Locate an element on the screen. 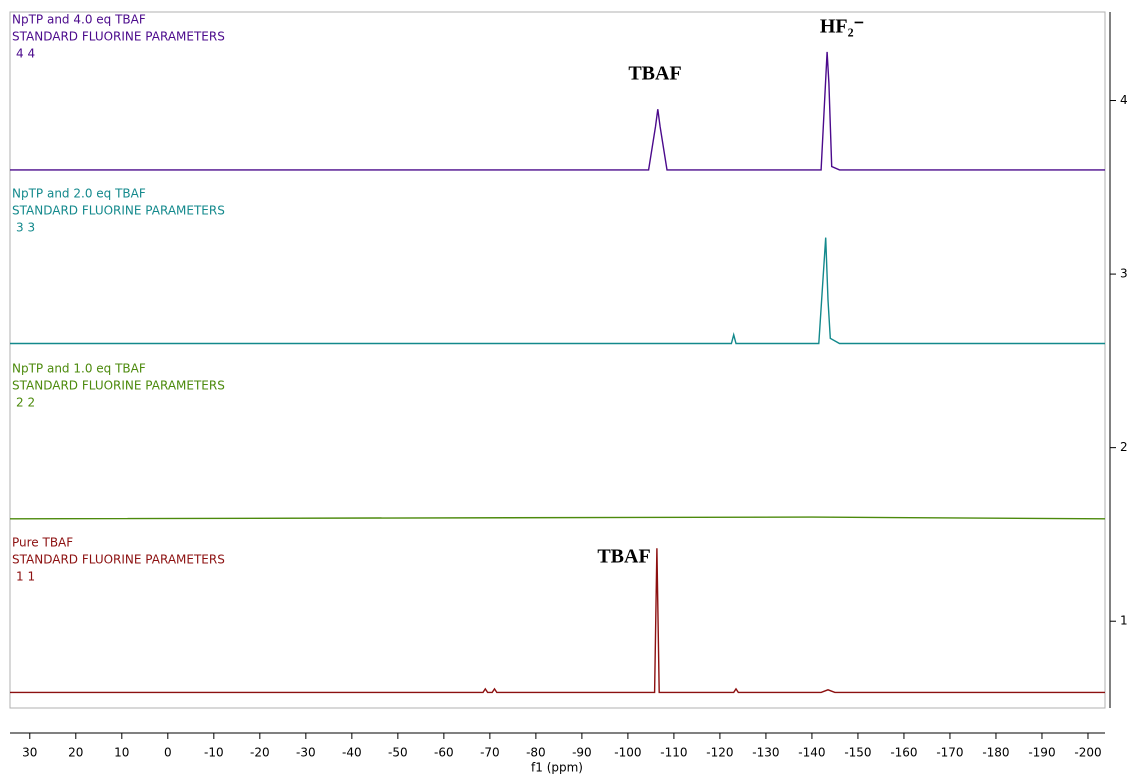  spectrum-name: NpTP and 1.0 eq TBAF is located at coordinates (79, 369).